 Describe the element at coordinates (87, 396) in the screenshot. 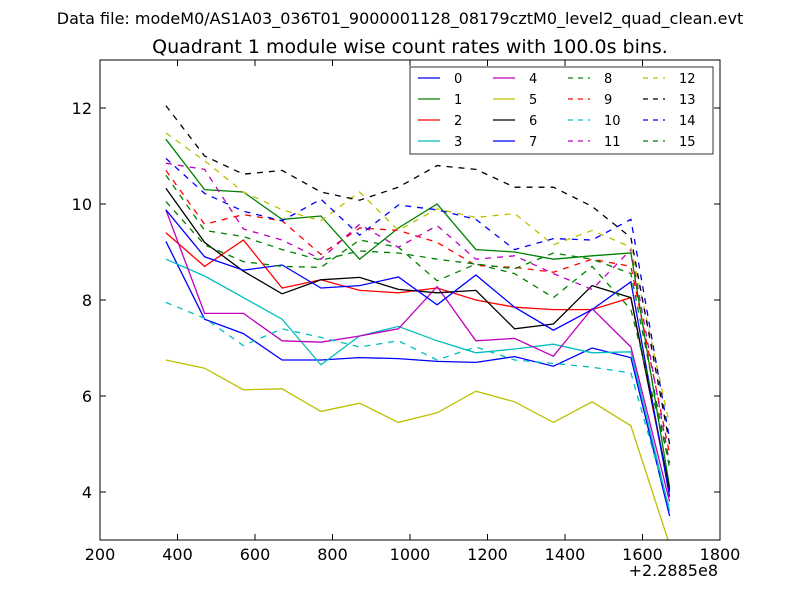

I see `y-tick-label: 6` at that location.